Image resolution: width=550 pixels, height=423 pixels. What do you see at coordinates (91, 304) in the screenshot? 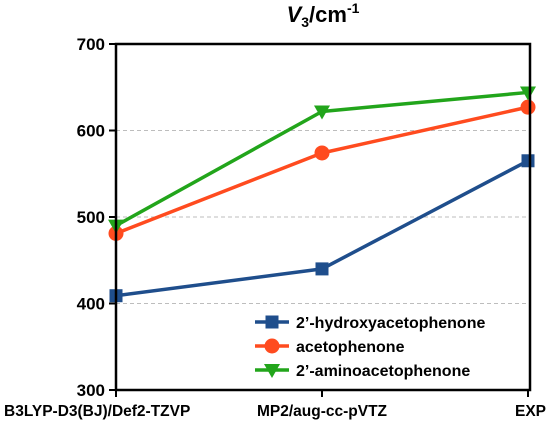
I see `y-tick-label: 400` at bounding box center [91, 304].